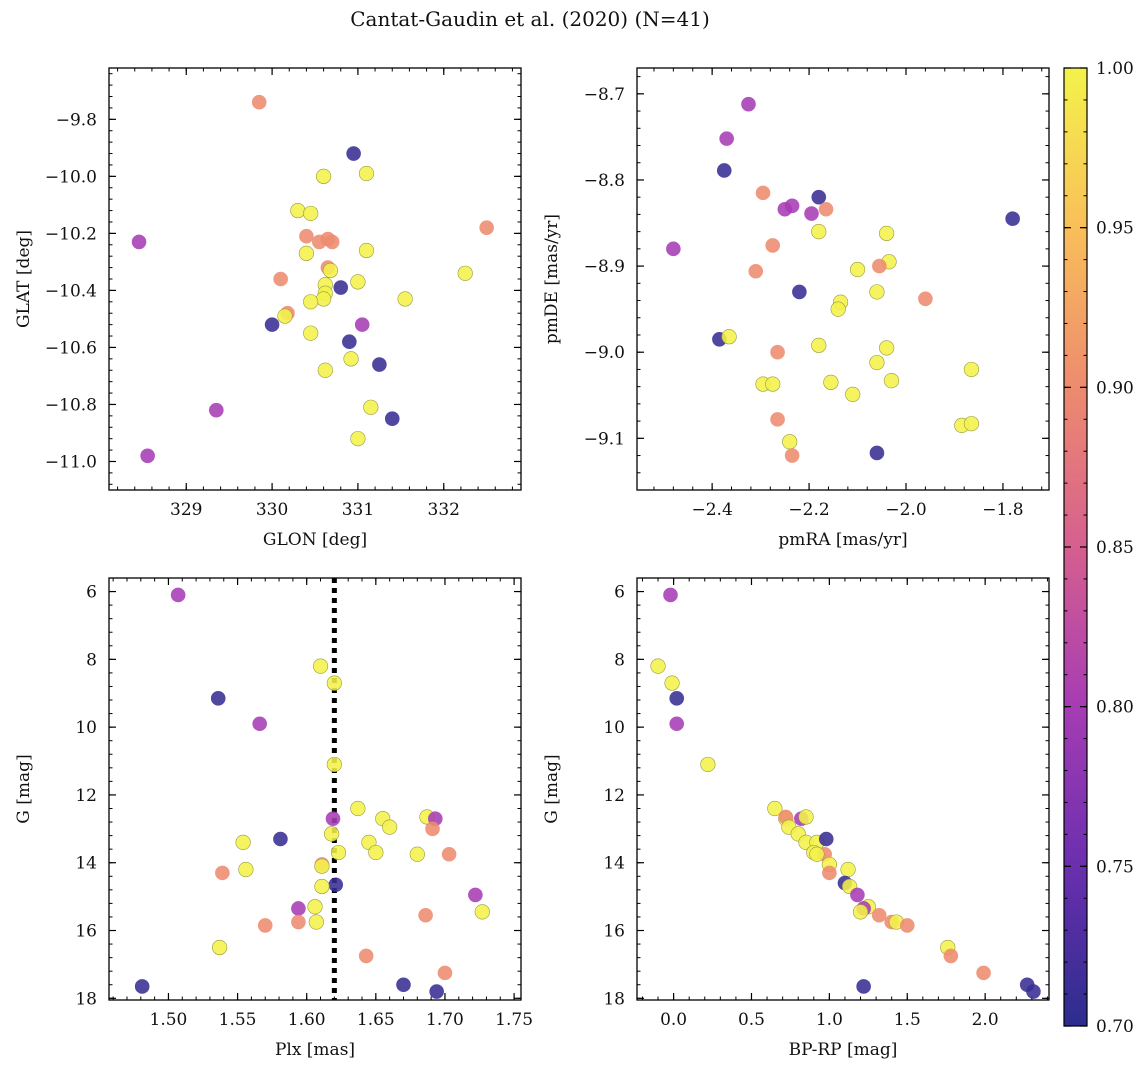 The width and height of the screenshot is (1148, 1067). I want to click on y-tick-label: −8.8, so click(604, 181).